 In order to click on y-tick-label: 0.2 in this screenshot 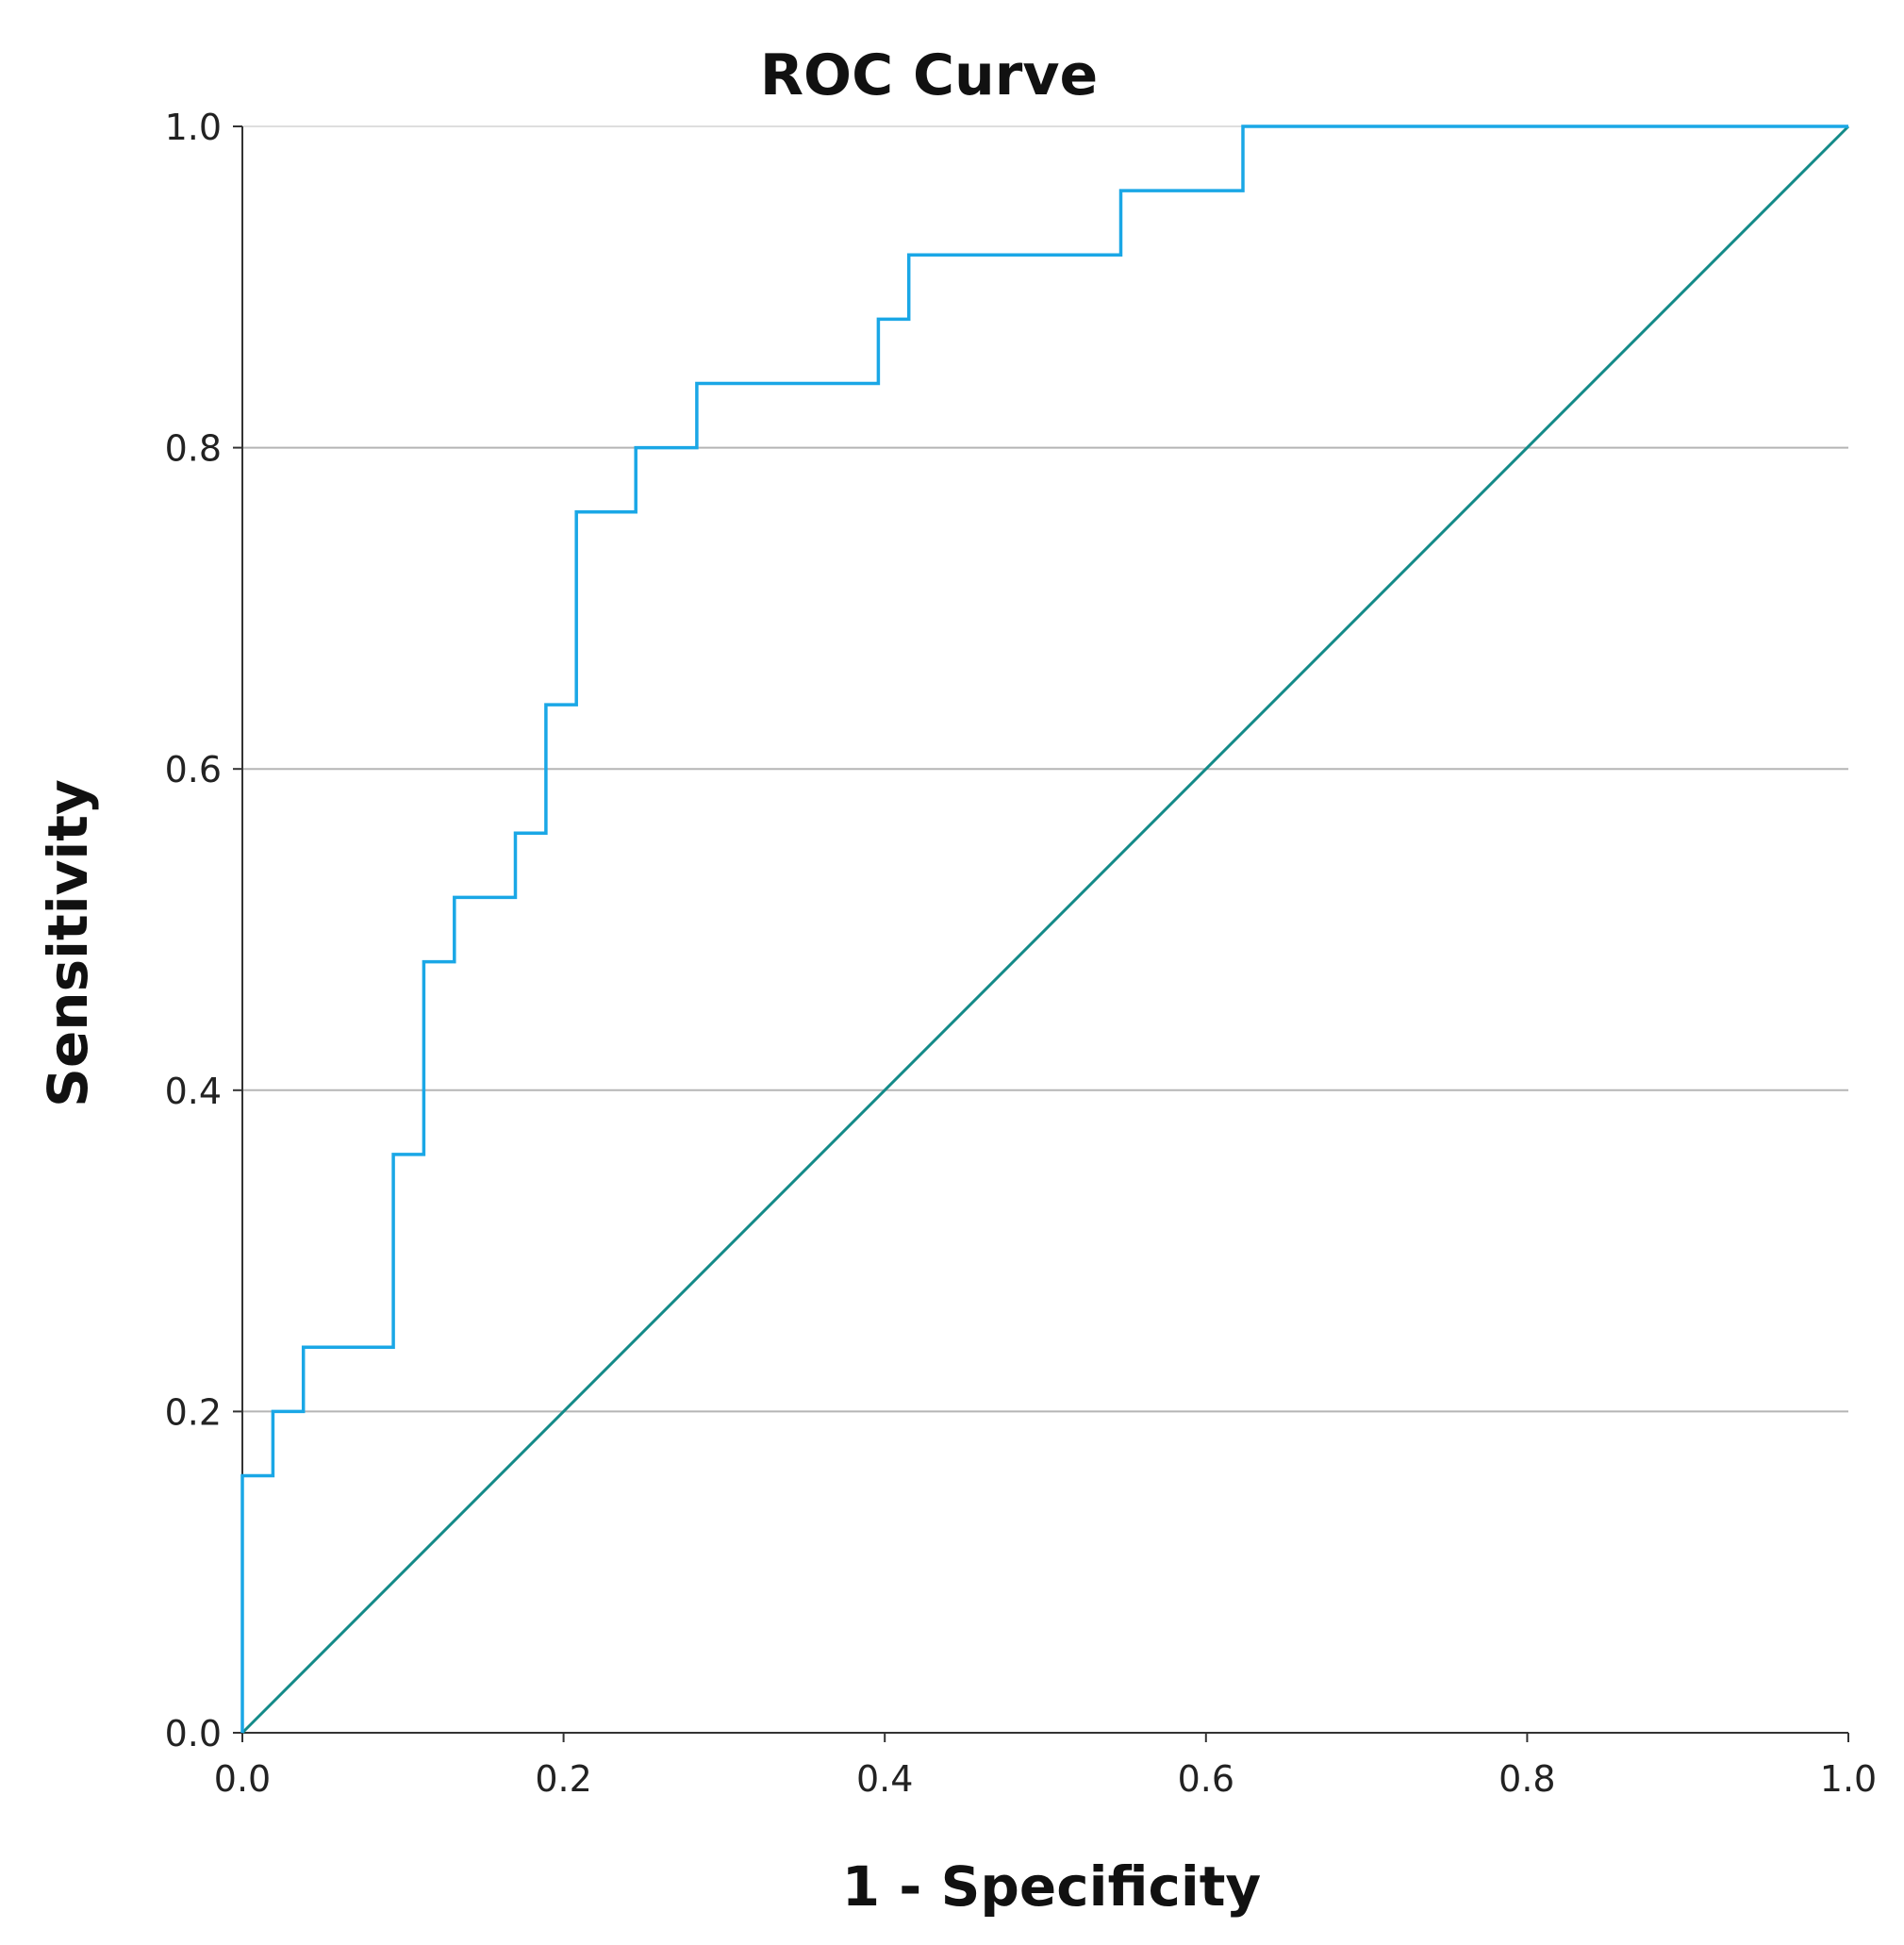, I will do `click(193, 1412)`.